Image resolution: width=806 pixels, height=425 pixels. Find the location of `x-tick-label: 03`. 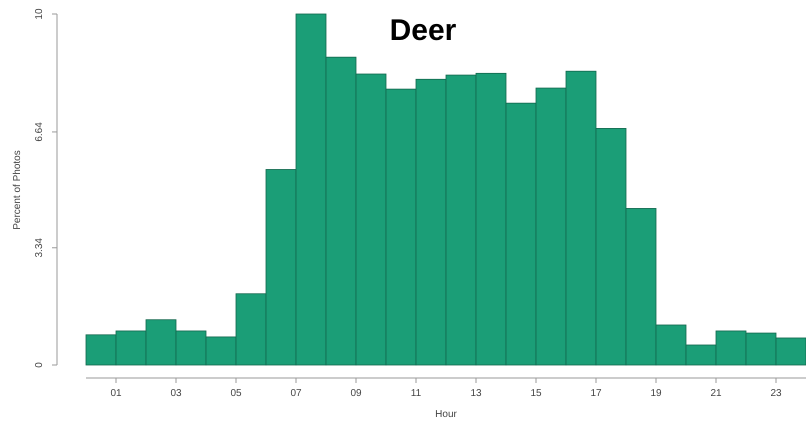

x-tick-label: 03 is located at coordinates (176, 393).